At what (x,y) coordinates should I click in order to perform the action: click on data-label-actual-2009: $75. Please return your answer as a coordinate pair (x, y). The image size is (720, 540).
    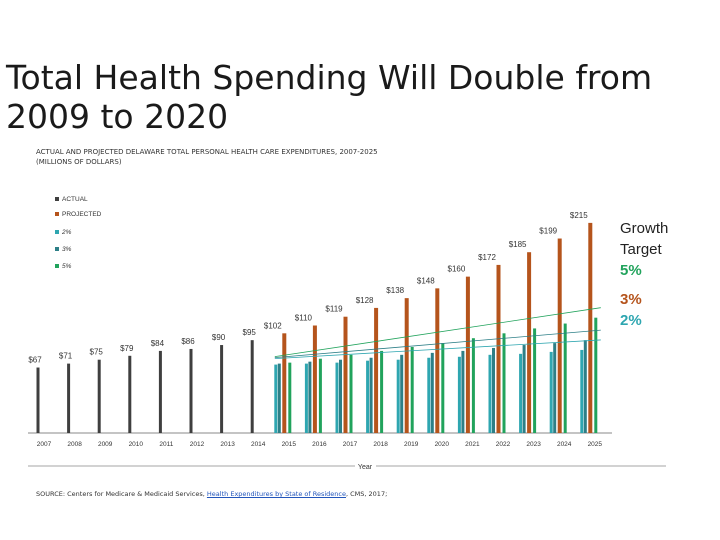
    Looking at the image, I should click on (97, 352).